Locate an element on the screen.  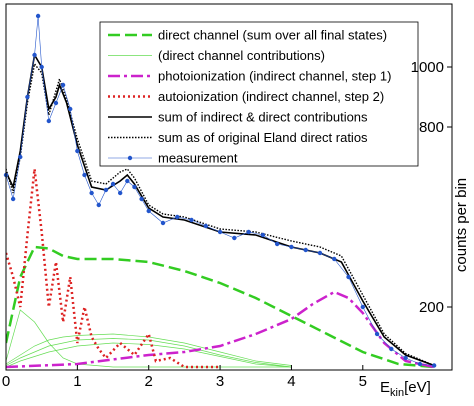
y-tick-label: 1000 is located at coordinates (427, 67).